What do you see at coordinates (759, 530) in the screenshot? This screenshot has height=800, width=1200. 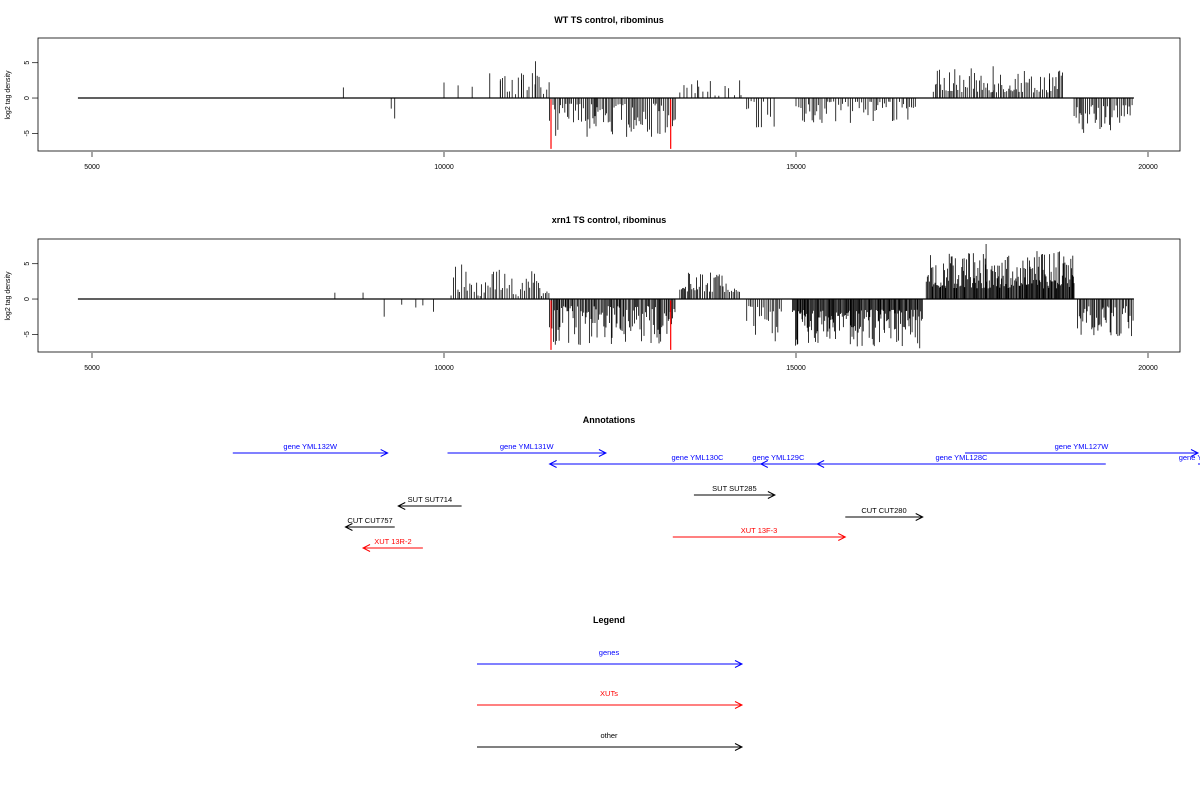 I see `annotation-label: XUT 13F-3` at bounding box center [759, 530].